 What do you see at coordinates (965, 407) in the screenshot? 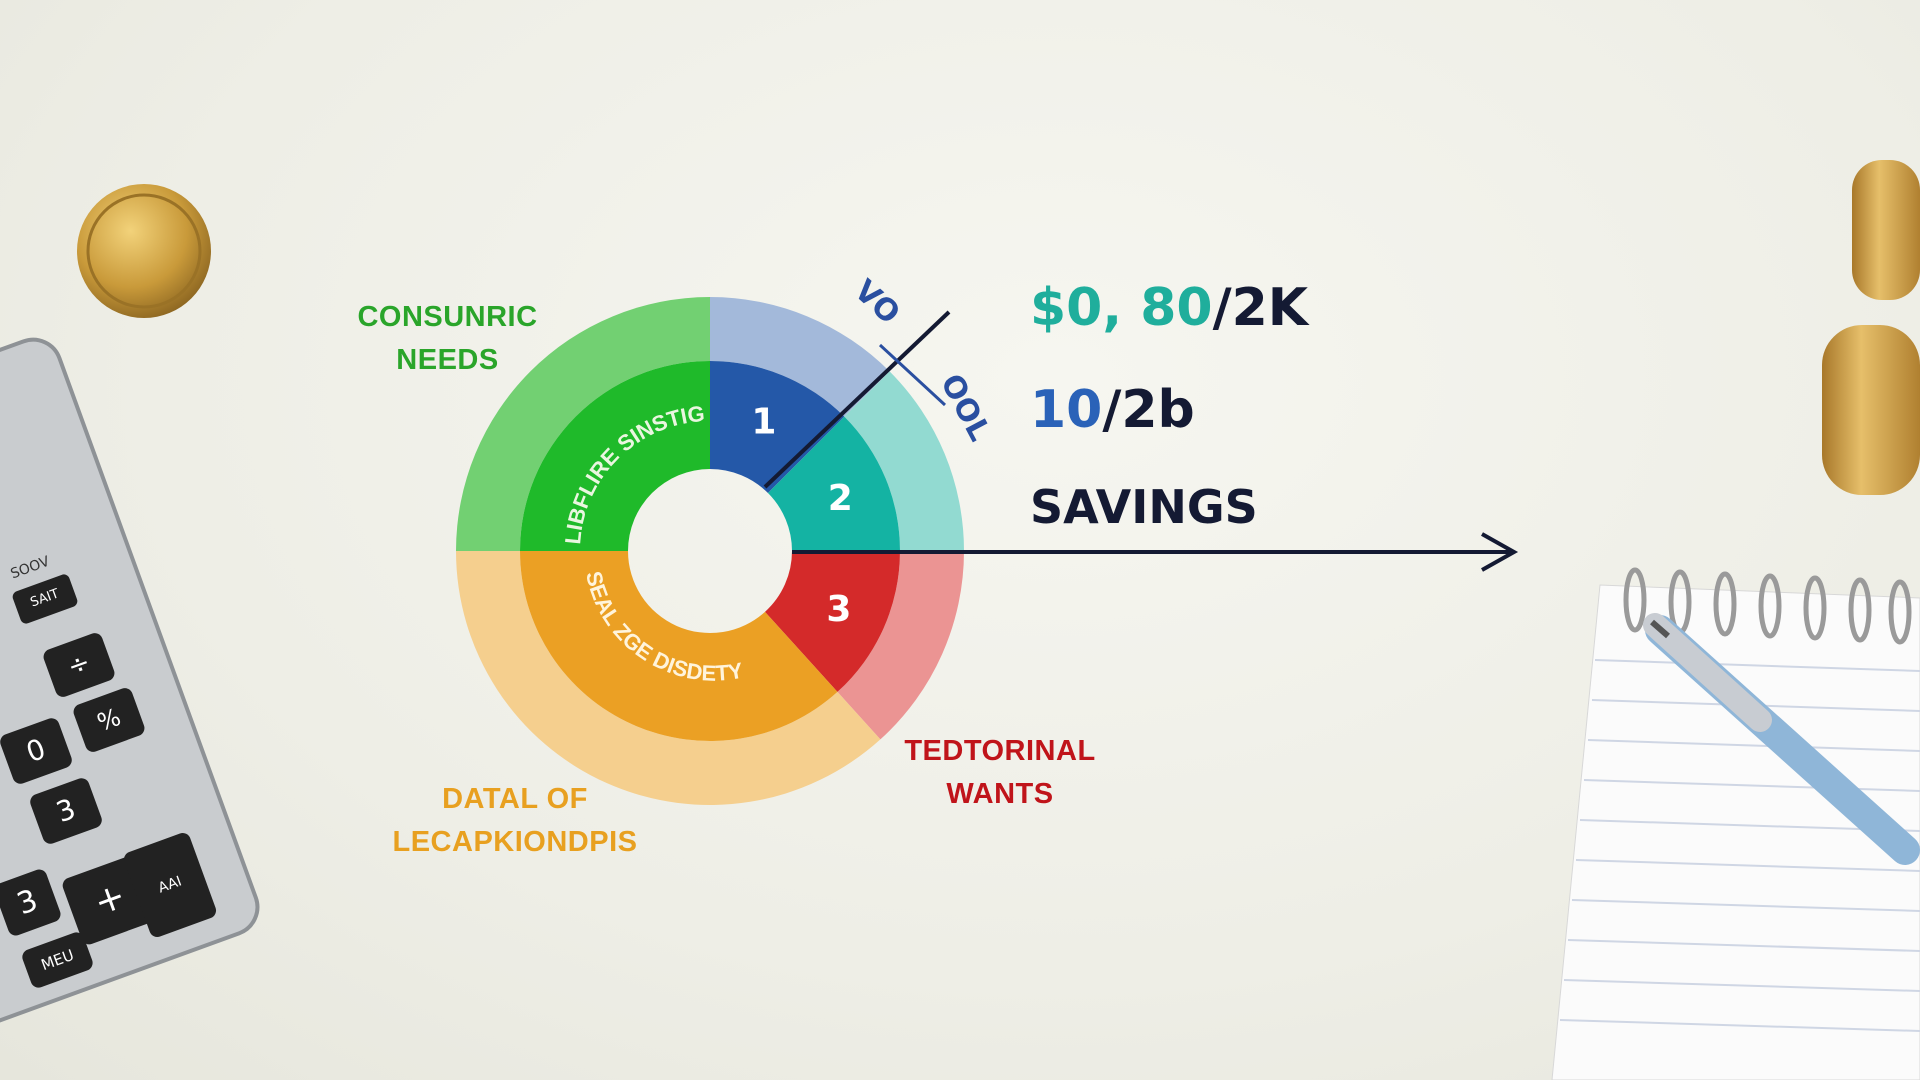
I see `diagonal-label-right: OOL` at bounding box center [965, 407].